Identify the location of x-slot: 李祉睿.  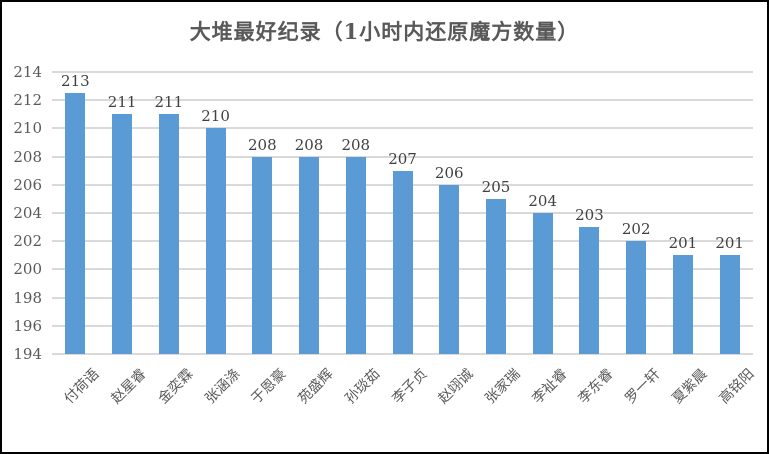
(544, 397).